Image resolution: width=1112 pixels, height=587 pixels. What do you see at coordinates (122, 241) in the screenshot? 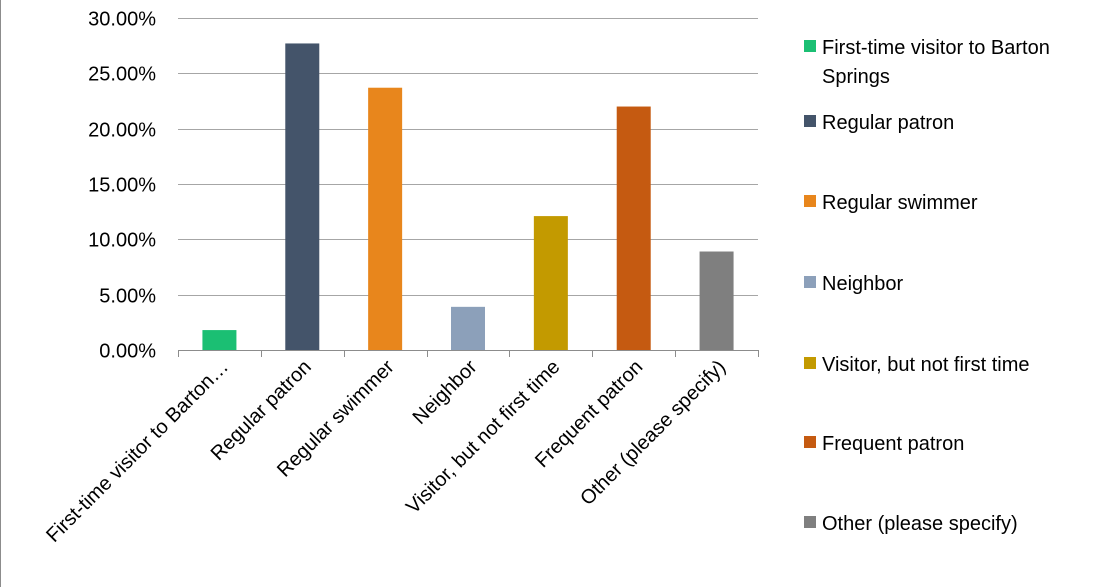
I see `y-tick-label: 10.00%` at bounding box center [122, 241].